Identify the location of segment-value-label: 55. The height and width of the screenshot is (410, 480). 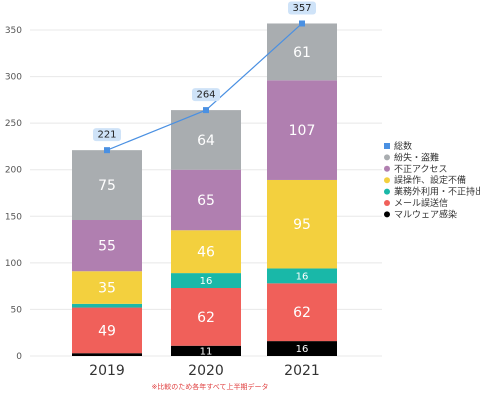
(107, 247).